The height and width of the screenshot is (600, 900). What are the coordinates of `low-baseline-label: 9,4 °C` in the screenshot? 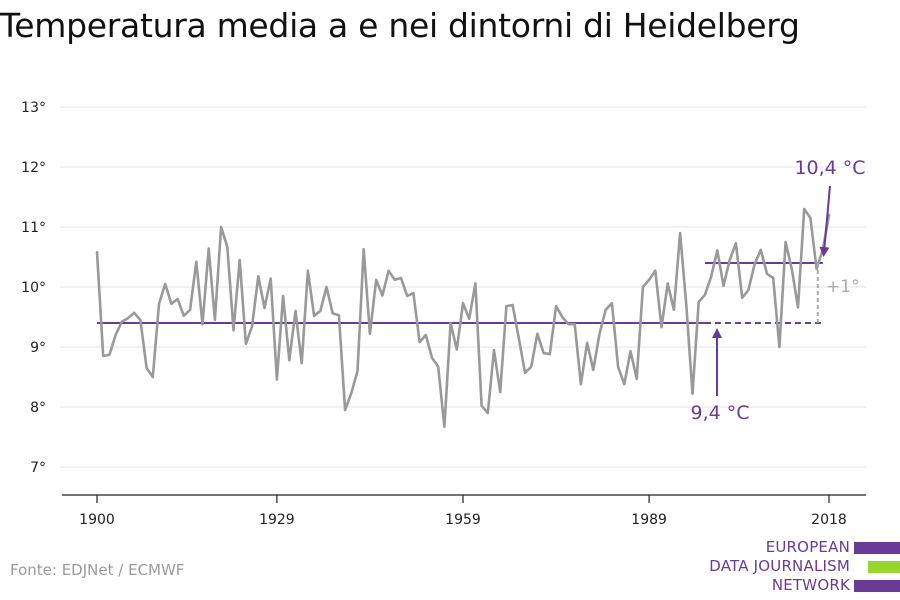 It's located at (719, 413).